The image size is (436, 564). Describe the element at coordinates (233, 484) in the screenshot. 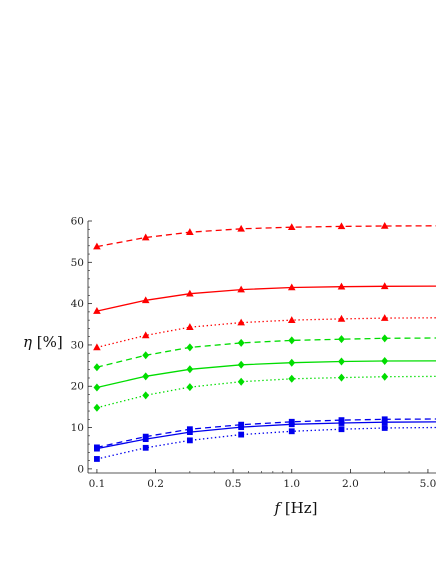

I see `x-tick-label: 0.5` at that location.